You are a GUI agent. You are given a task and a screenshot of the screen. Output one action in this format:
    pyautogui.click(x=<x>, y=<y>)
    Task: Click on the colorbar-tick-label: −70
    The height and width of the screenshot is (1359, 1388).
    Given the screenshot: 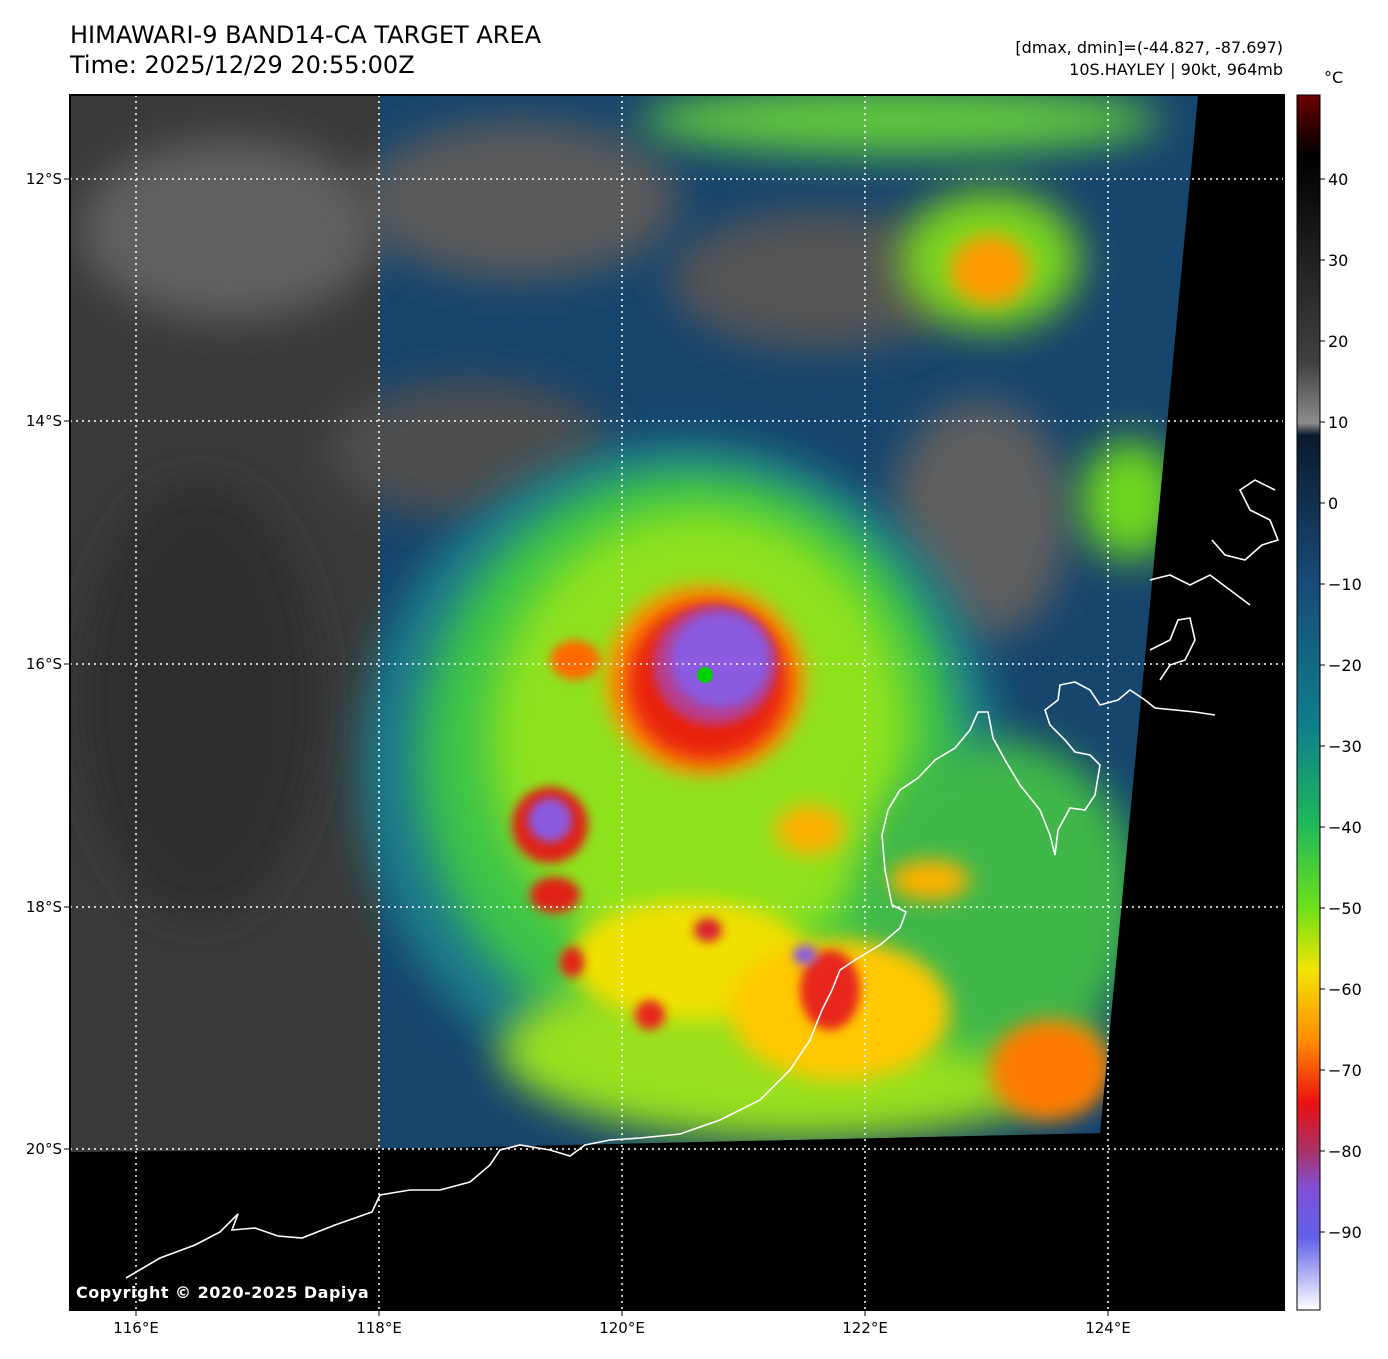 What is the action you would take?
    pyautogui.click(x=1345, y=1070)
    